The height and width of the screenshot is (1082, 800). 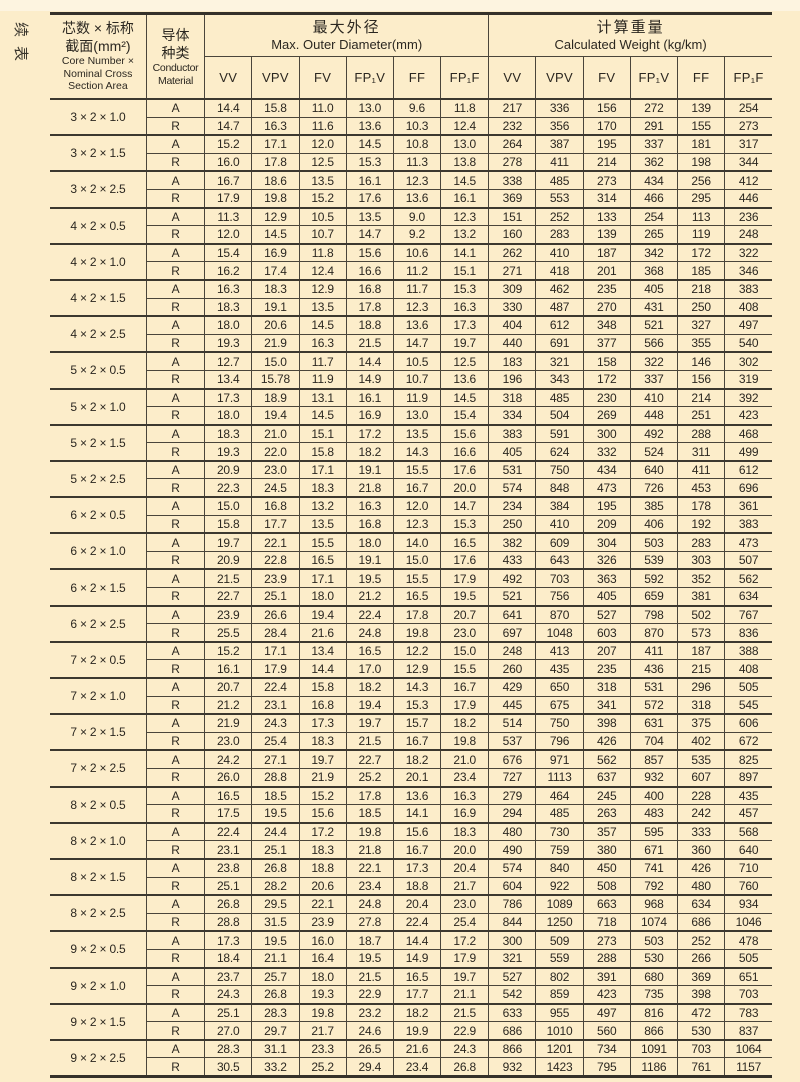 What do you see at coordinates (322, 361) in the screenshot?
I see `diameter-value-cell: 11.7` at bounding box center [322, 361].